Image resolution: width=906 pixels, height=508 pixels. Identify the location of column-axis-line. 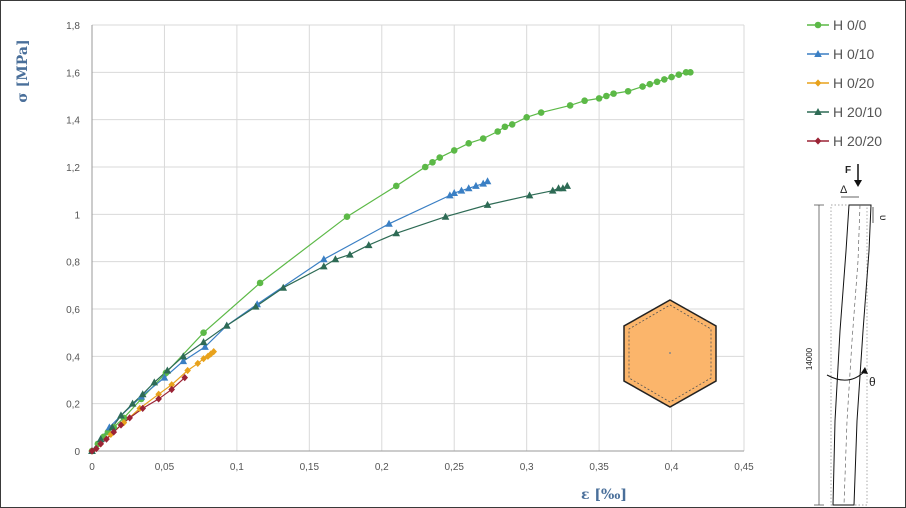
(852, 355).